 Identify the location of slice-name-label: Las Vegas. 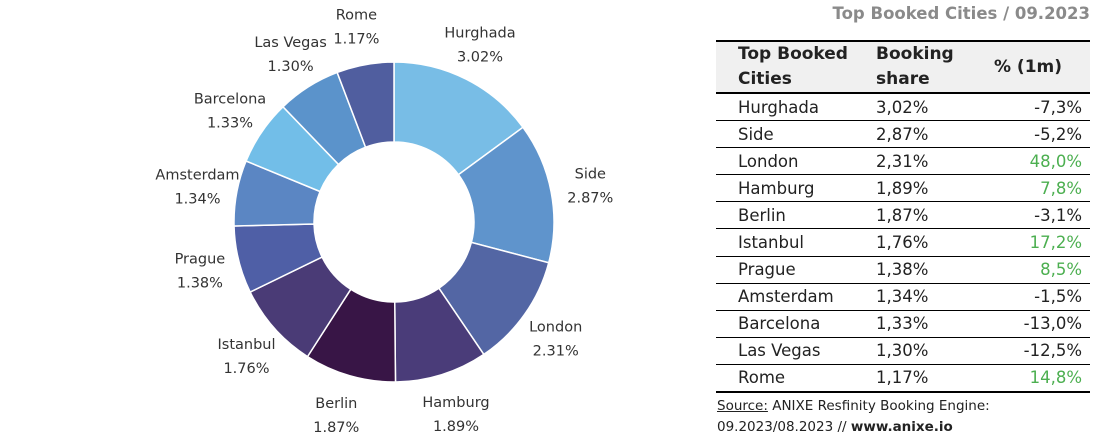
(290, 43).